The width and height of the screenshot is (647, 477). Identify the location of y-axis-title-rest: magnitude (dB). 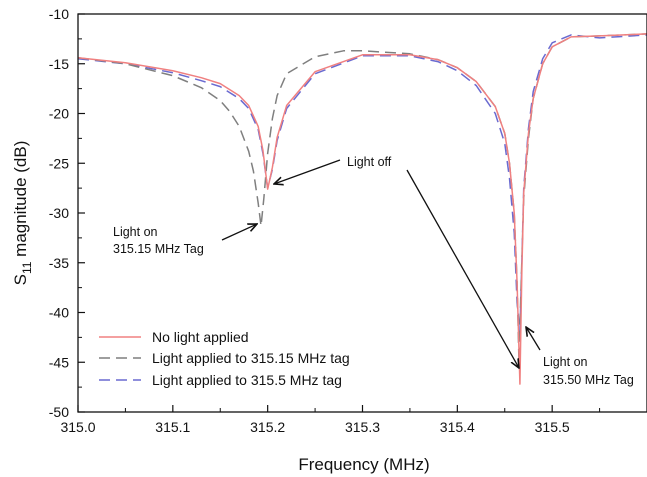
(20, 201).